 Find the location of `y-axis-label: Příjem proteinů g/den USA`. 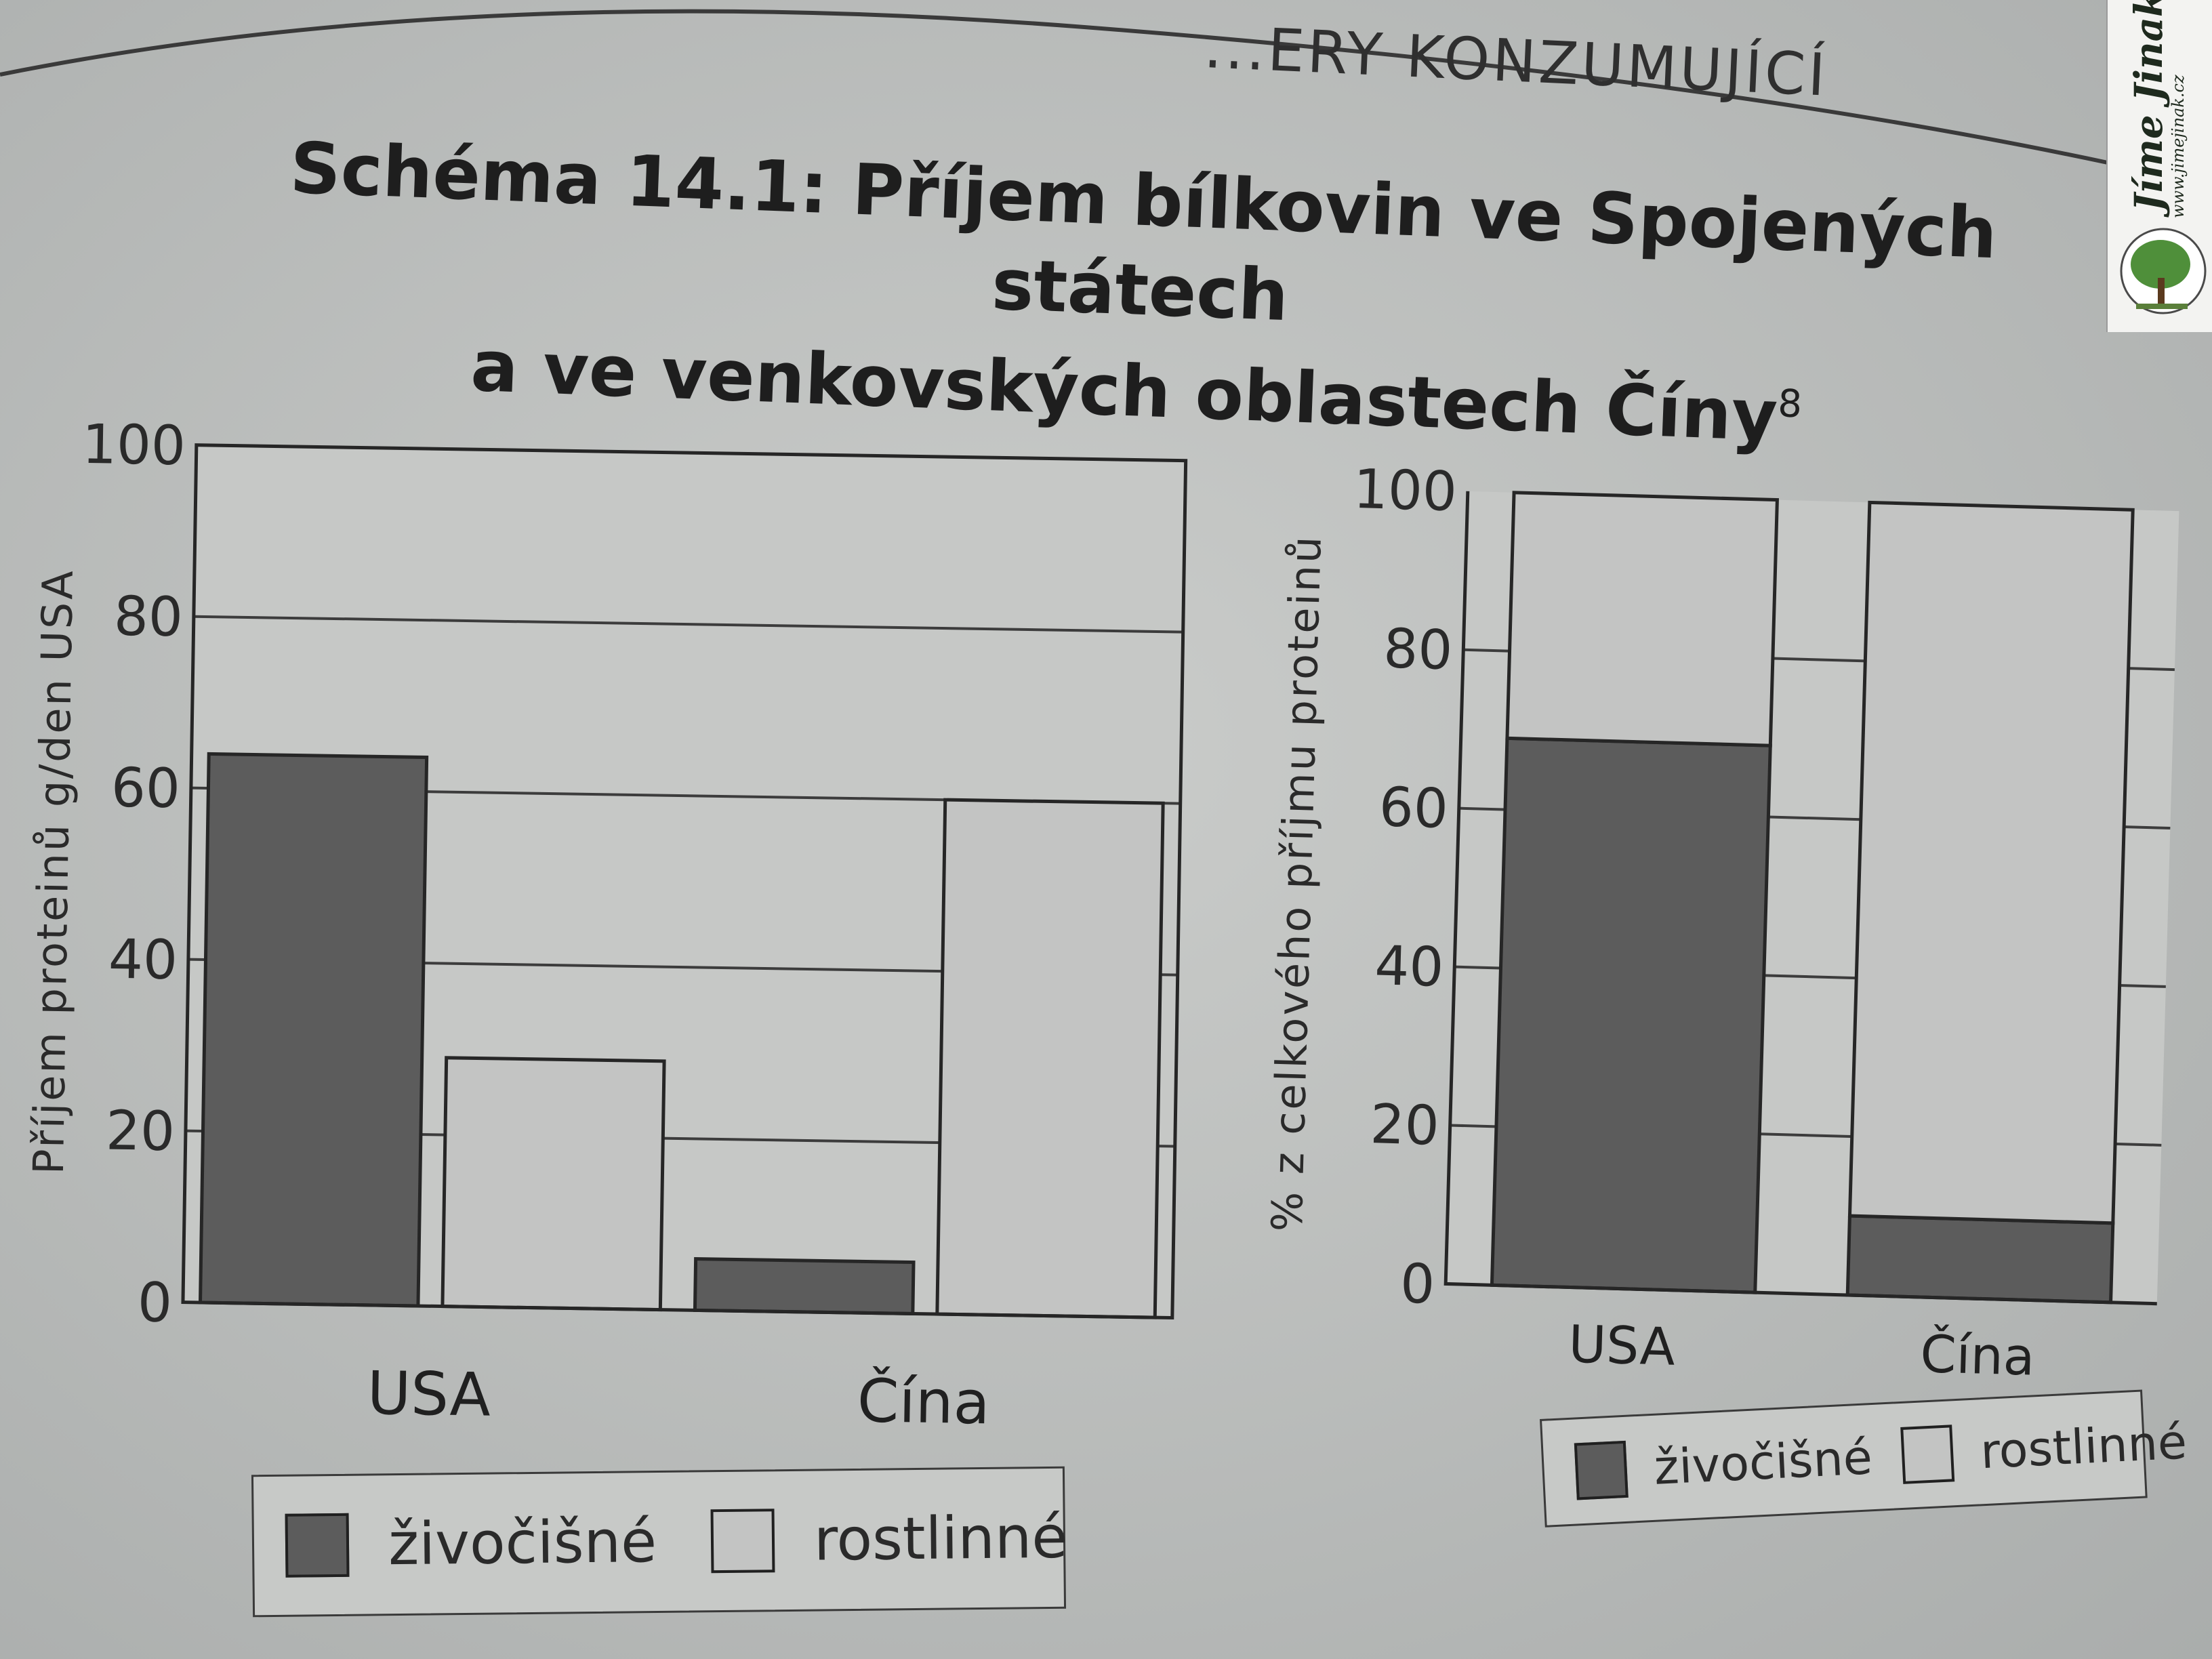

y-axis-label: Příjem proteinů g/den USA is located at coordinates (54, 871).